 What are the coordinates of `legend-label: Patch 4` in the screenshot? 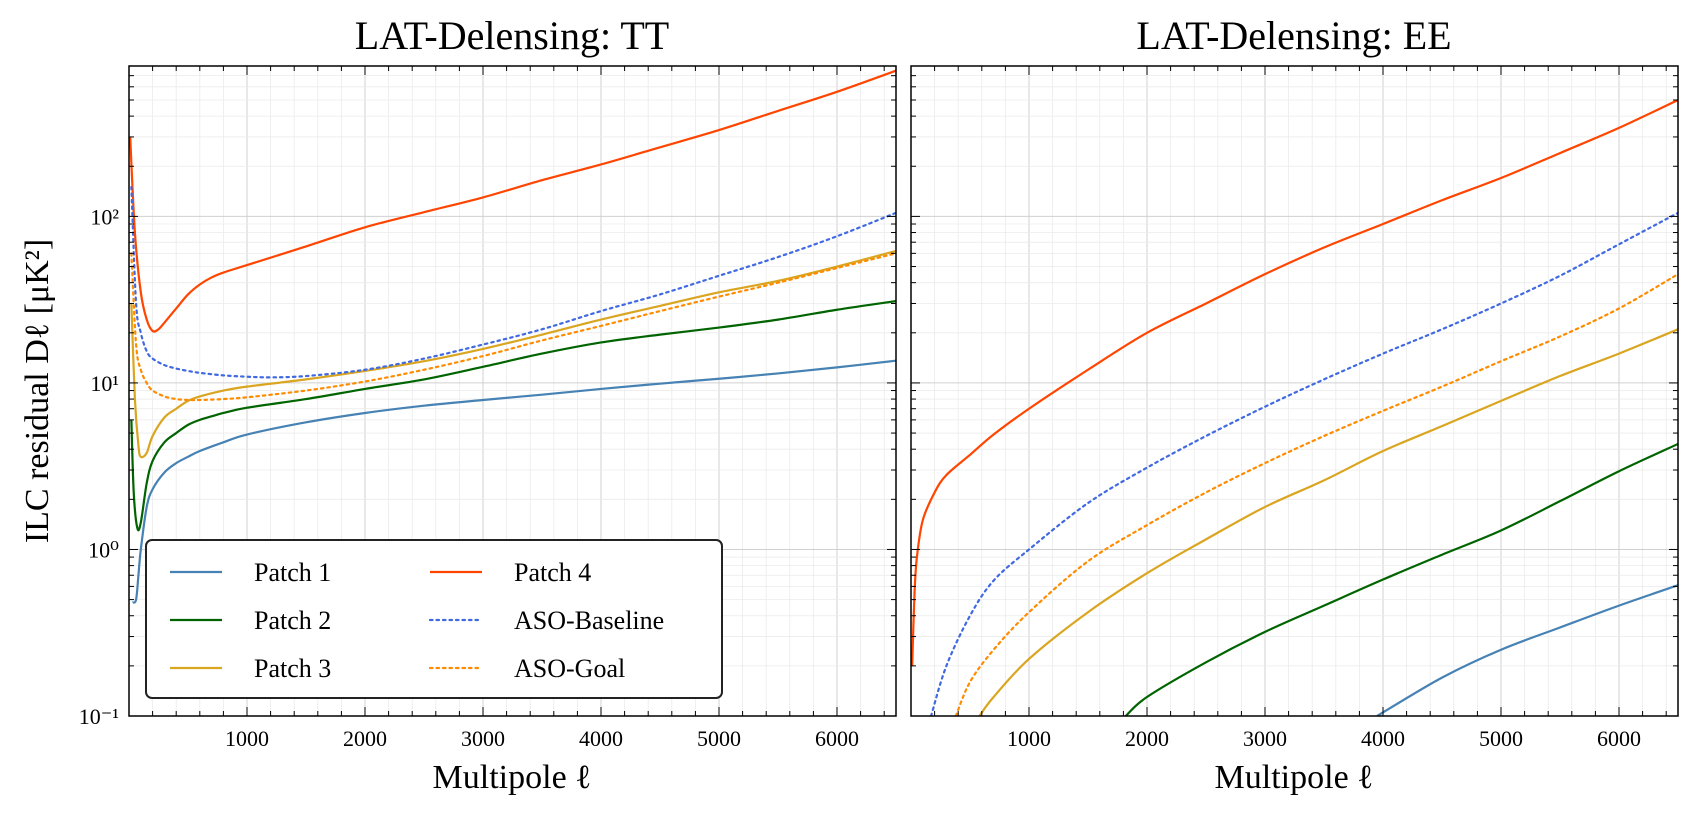 It's located at (552, 572).